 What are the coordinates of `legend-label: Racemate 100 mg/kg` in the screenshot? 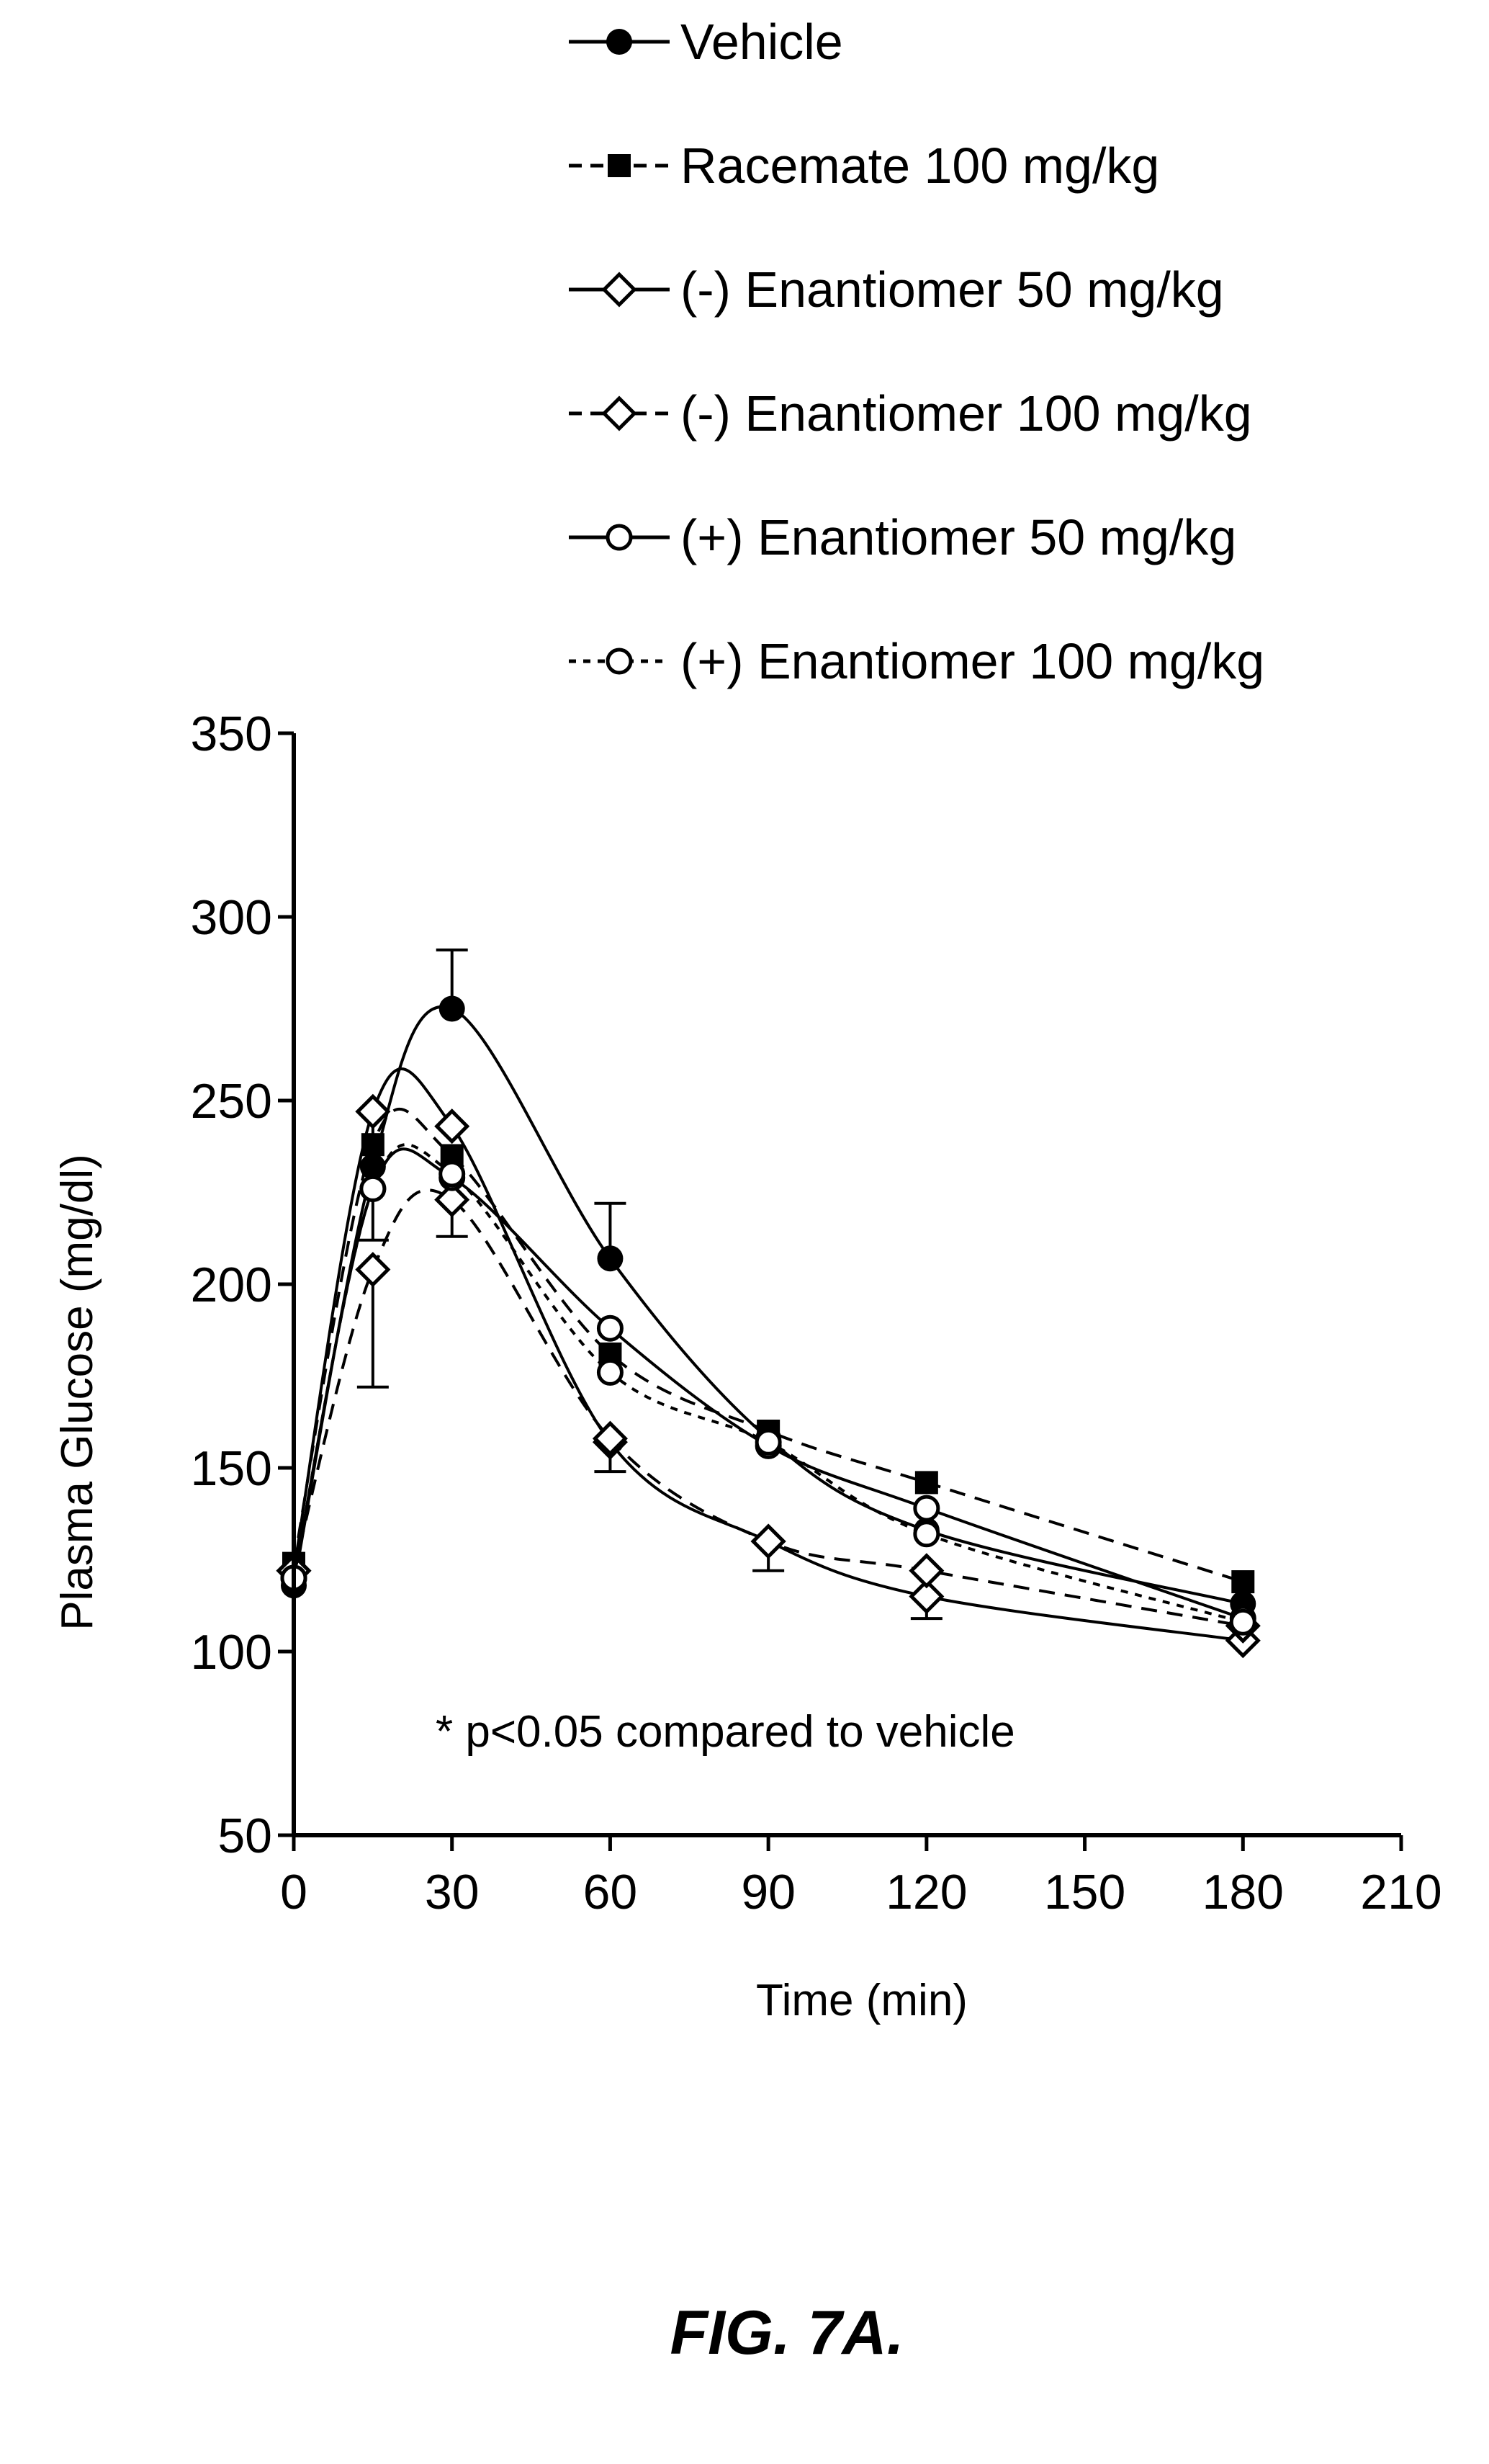 It's located at (919, 166).